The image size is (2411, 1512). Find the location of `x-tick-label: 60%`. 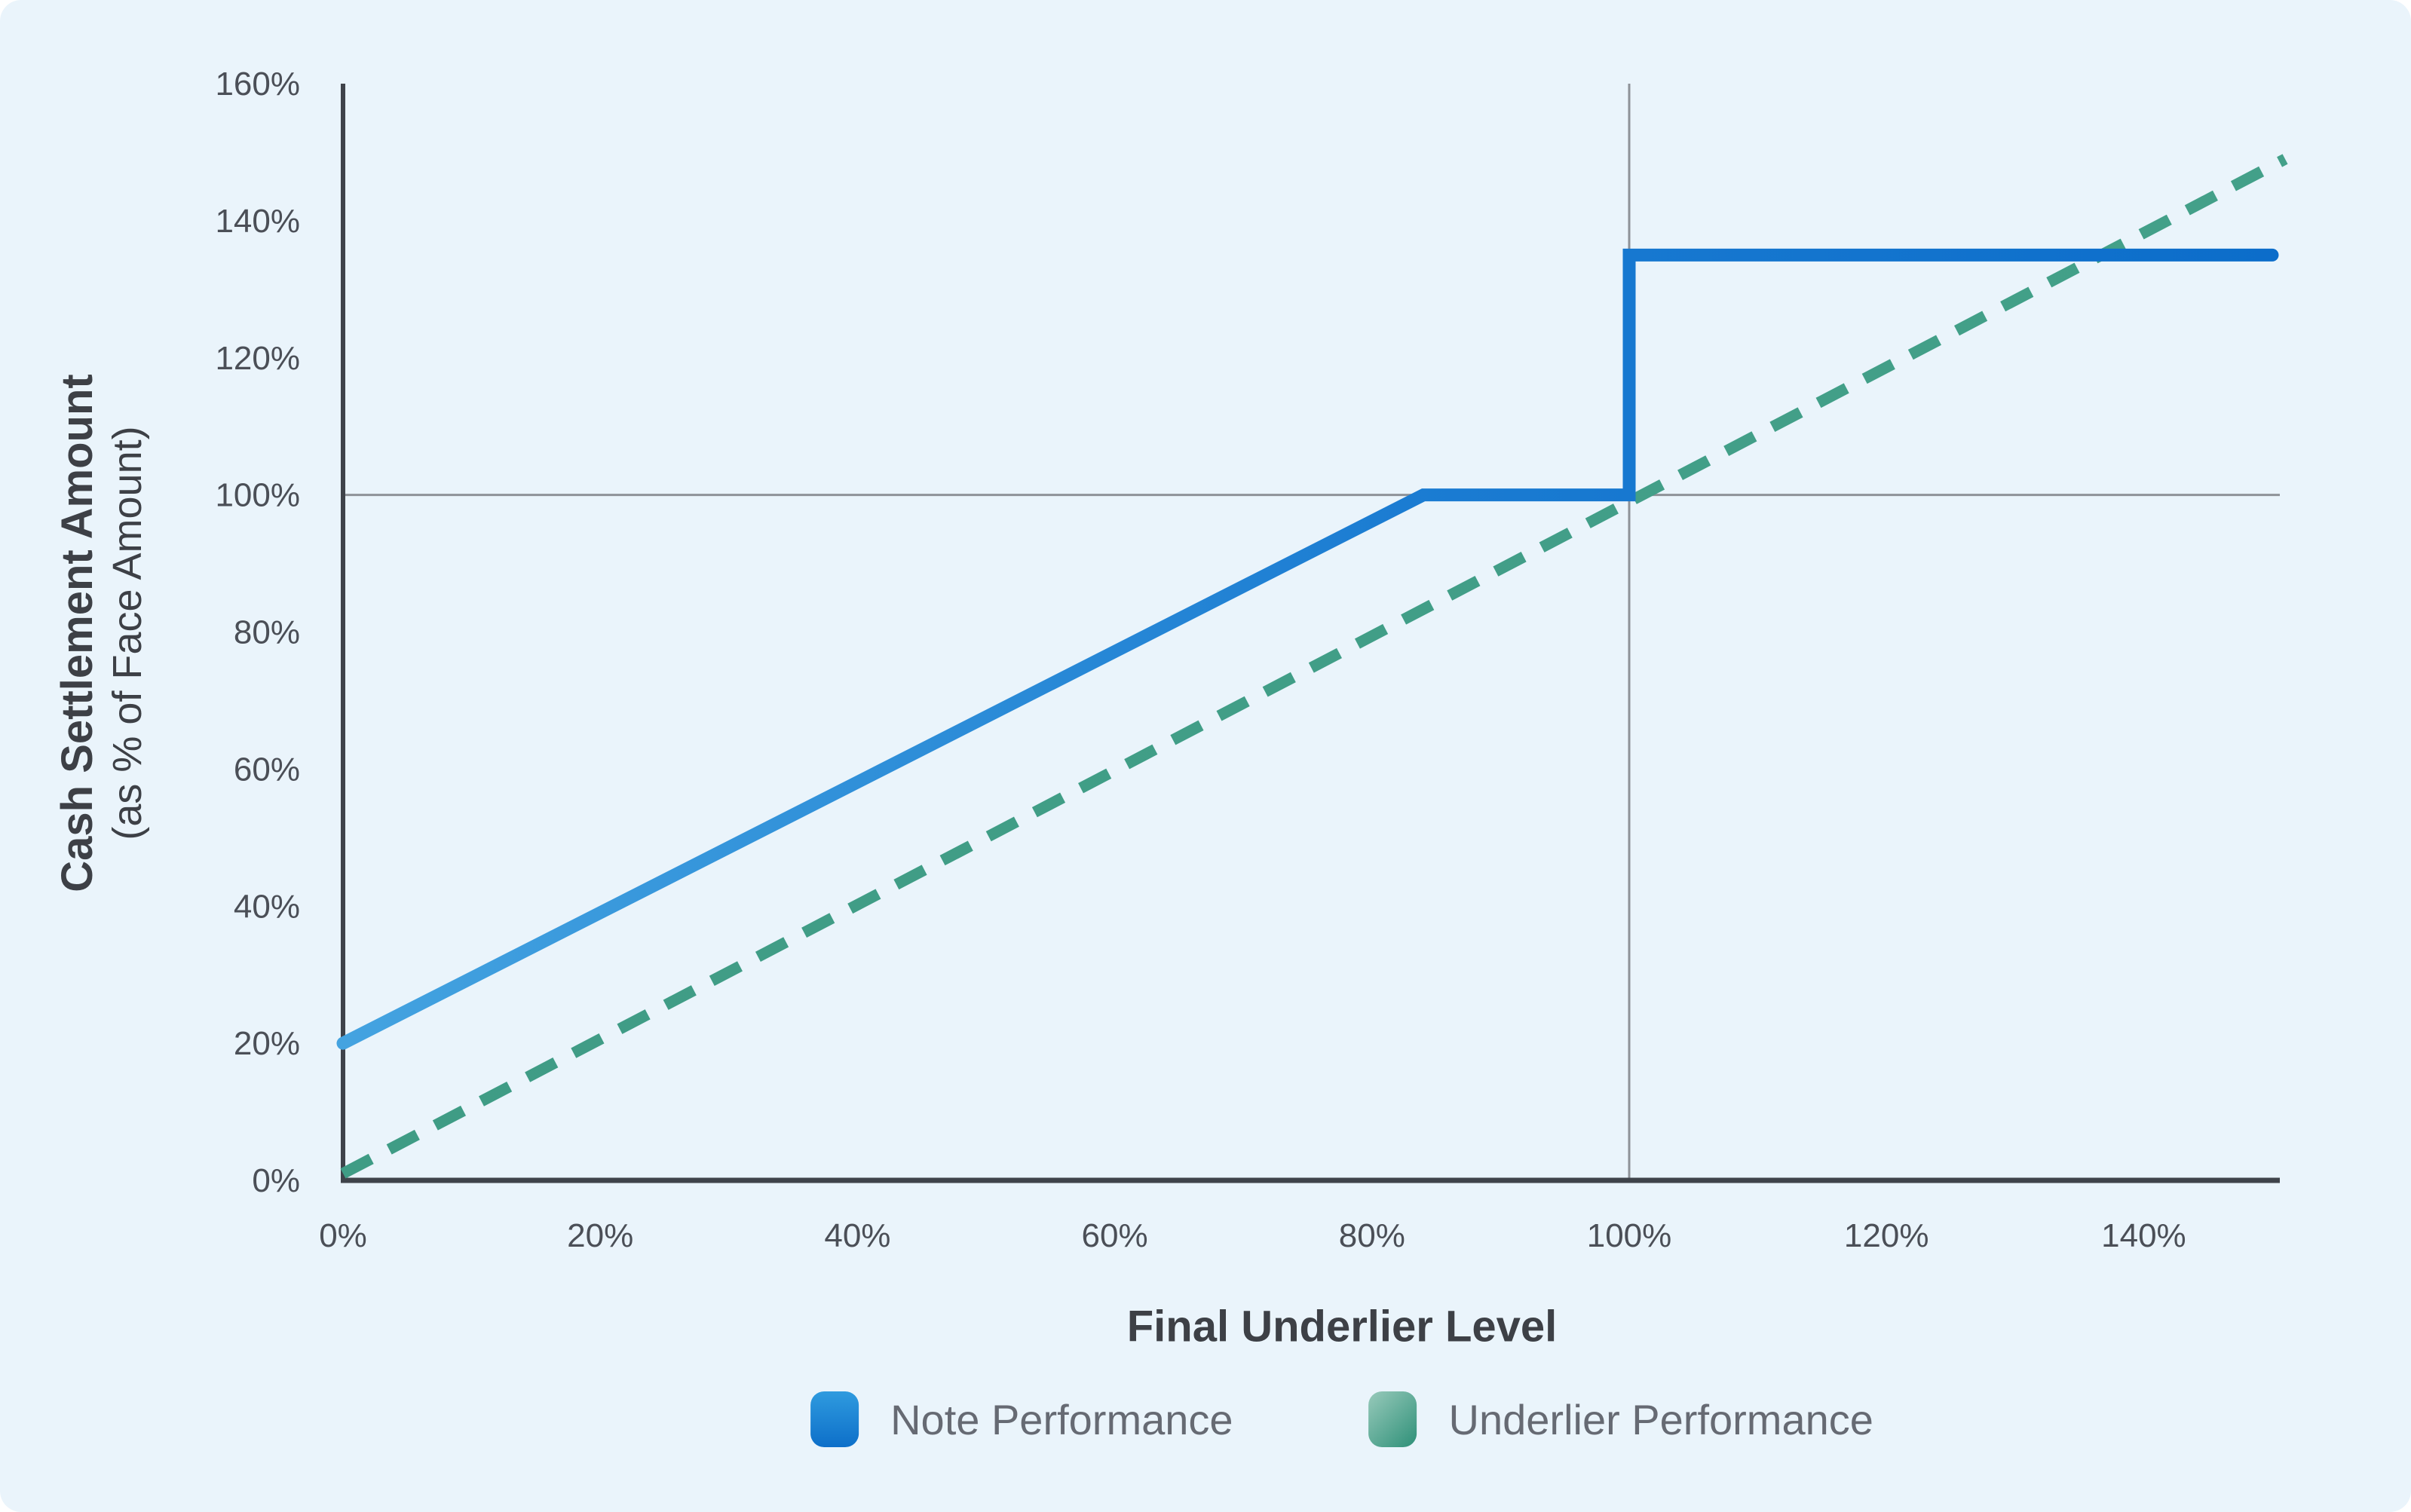

x-tick-label: 60% is located at coordinates (1115, 1235).